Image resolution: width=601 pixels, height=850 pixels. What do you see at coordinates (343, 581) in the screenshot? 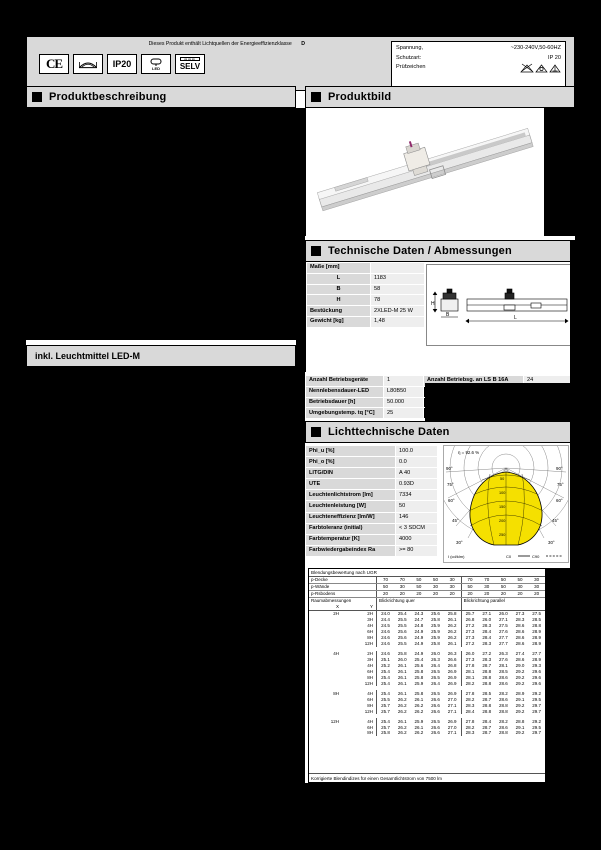
I see `ugr-reflectance-label: p-Decke` at bounding box center [343, 581].